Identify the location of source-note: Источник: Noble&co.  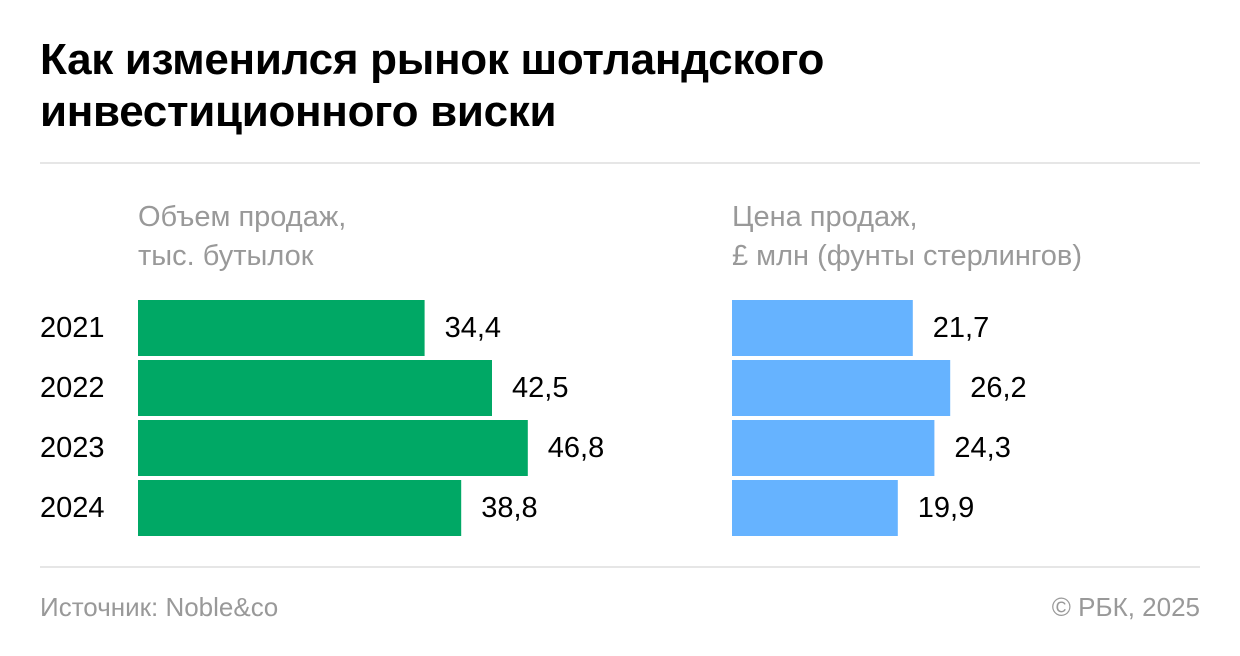
(159, 607).